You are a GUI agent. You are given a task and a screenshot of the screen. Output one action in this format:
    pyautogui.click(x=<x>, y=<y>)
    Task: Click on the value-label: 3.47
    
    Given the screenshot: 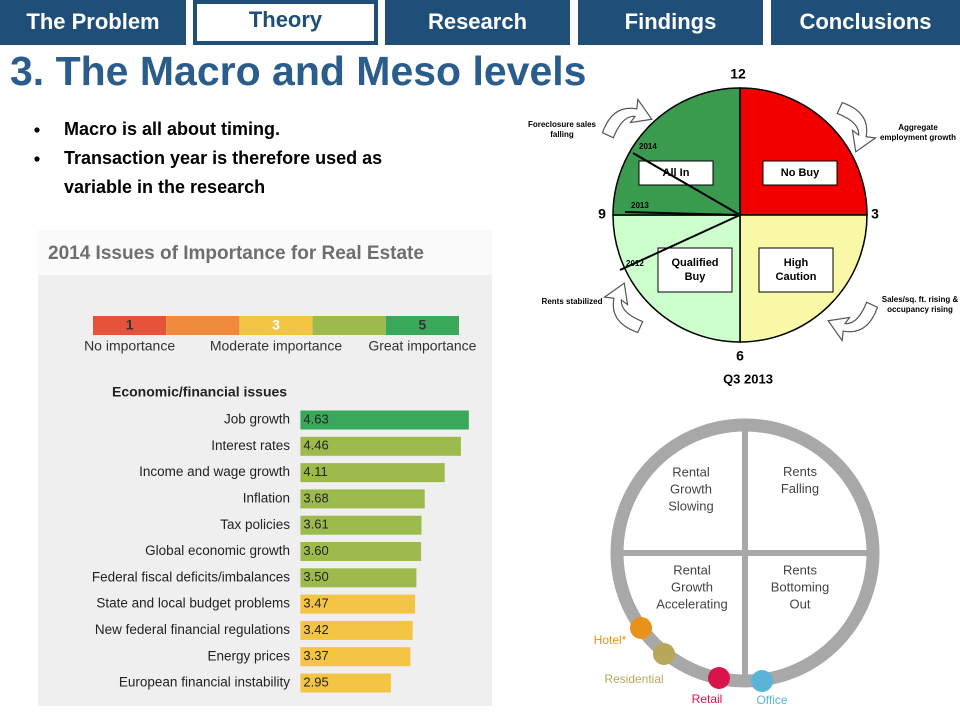 What is the action you would take?
    pyautogui.click(x=315, y=603)
    